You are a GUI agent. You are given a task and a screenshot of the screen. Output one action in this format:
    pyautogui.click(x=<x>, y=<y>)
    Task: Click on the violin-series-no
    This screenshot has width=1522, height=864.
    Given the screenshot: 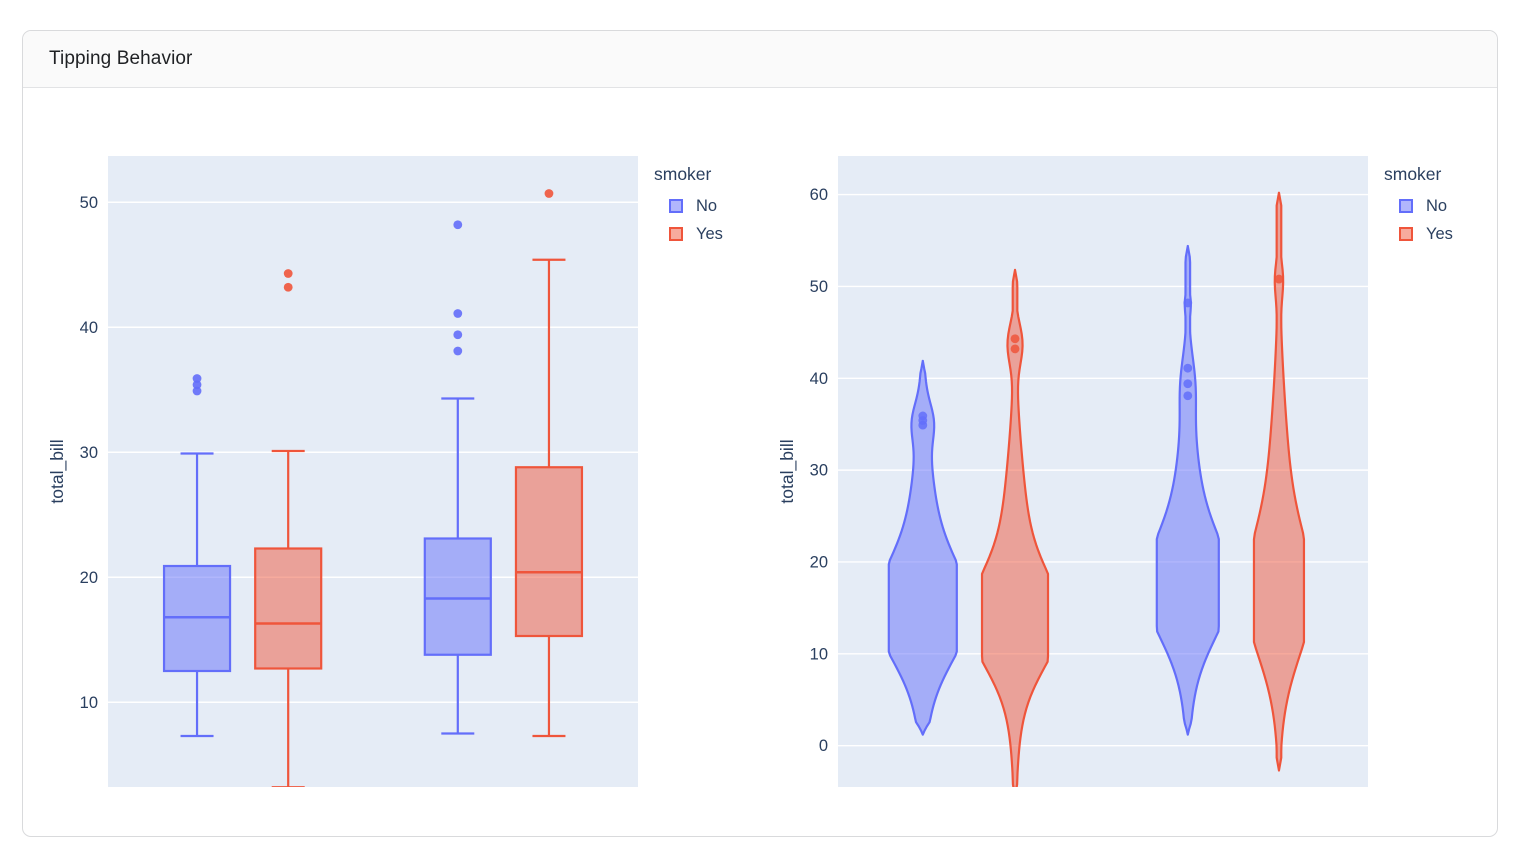 What is the action you would take?
    pyautogui.click(x=1053, y=490)
    